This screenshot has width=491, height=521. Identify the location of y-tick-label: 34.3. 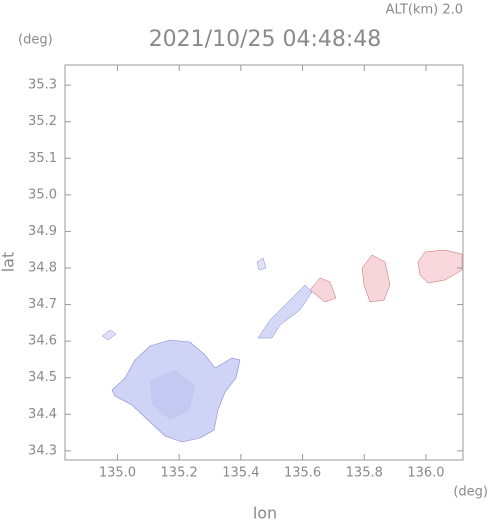
(42, 450).